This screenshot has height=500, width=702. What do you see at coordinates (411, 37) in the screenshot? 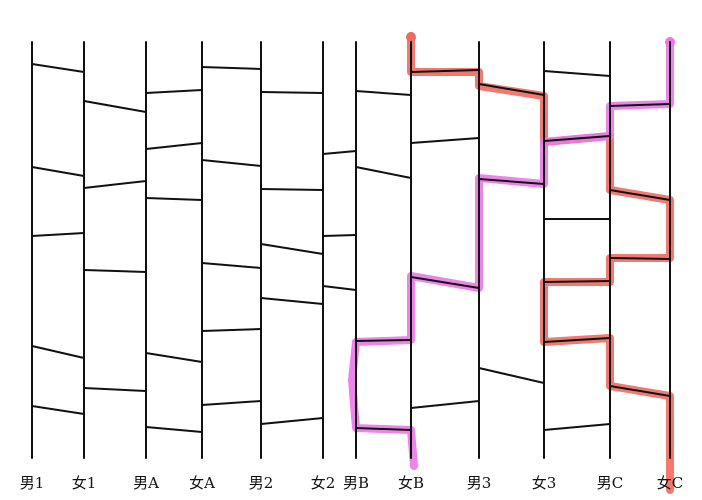
I see `path-red-start-dot` at bounding box center [411, 37].